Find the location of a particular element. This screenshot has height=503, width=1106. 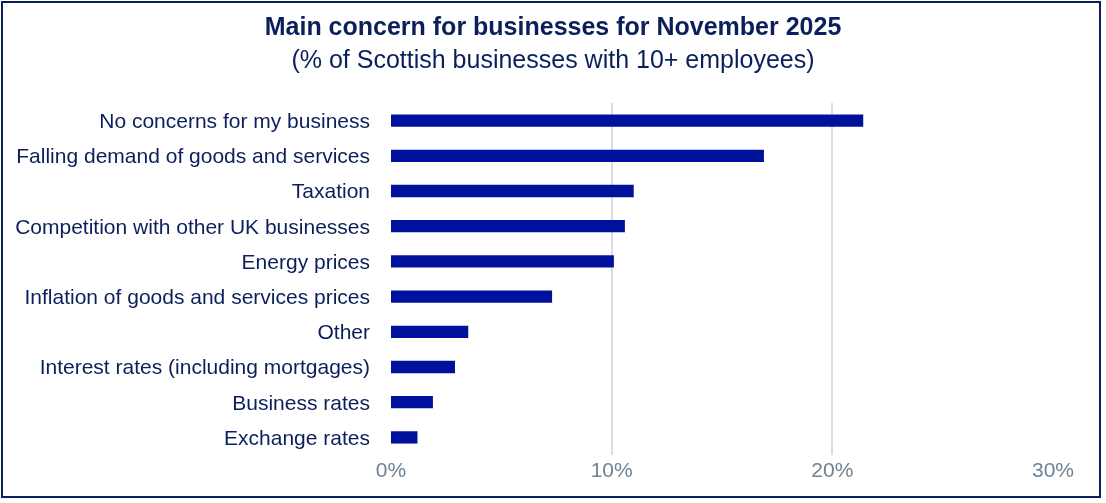

y-tick-label: Inflation of goods and services prices is located at coordinates (197, 296).